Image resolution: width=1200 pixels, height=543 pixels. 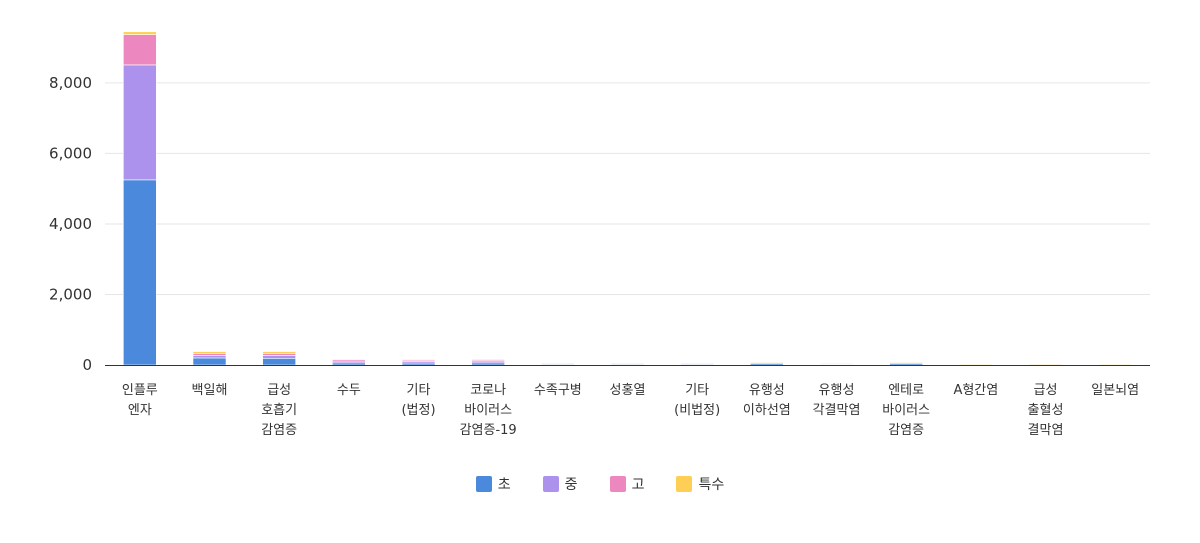 I want to click on x-tick-label: 수두, so click(x=349, y=390).